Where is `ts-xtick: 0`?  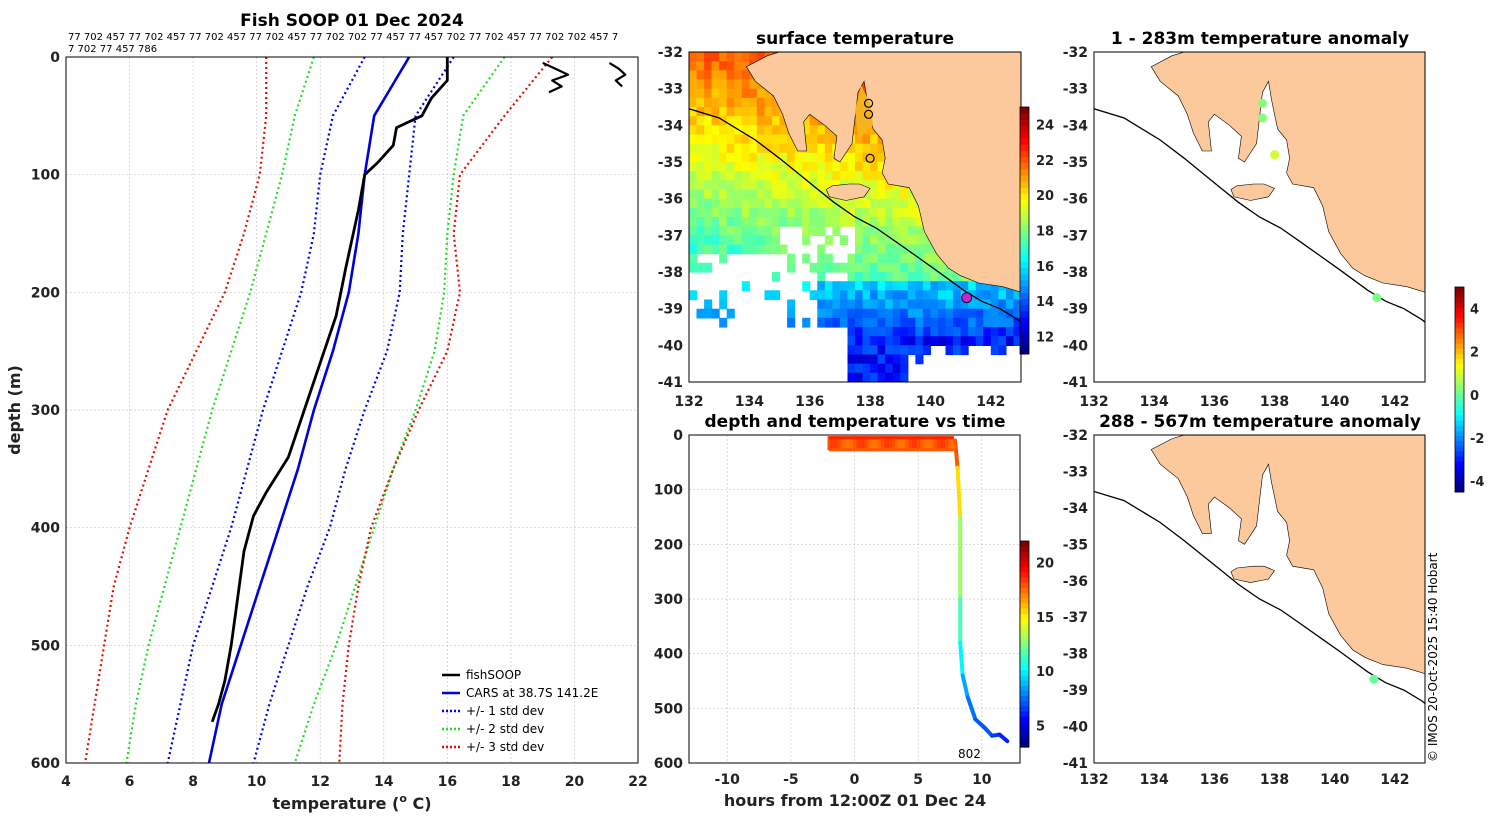 ts-xtick: 0 is located at coordinates (855, 780).